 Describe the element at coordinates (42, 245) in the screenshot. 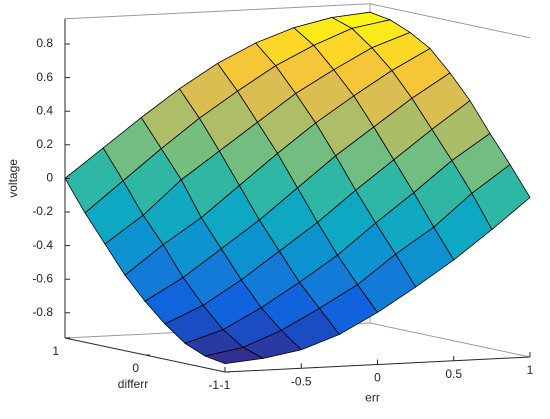

I see `z-tick-label: -0.4` at that location.